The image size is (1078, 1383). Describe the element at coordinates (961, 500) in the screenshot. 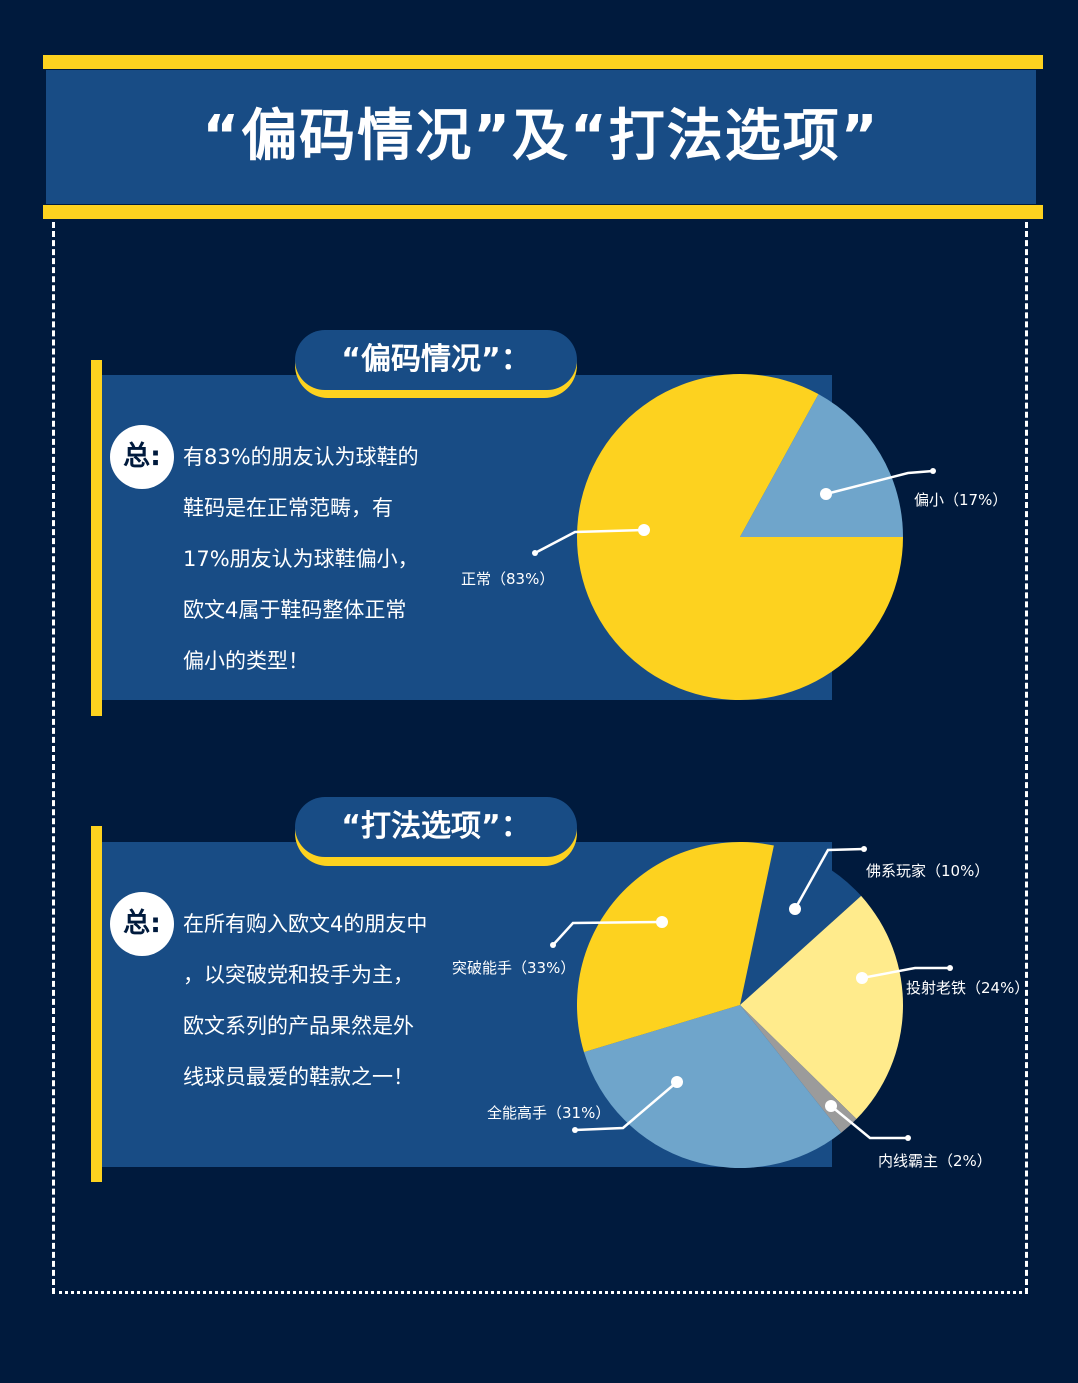

I see `pie-label: 偏小（17%）` at that location.